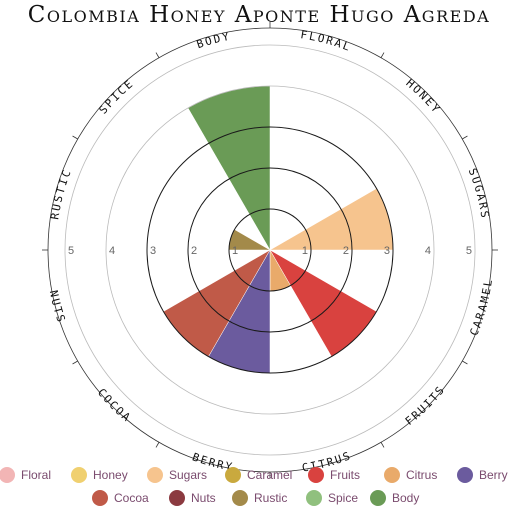 The image size is (518, 527). Describe the element at coordinates (323, 303) in the screenshot. I see `slice-fruits` at that location.